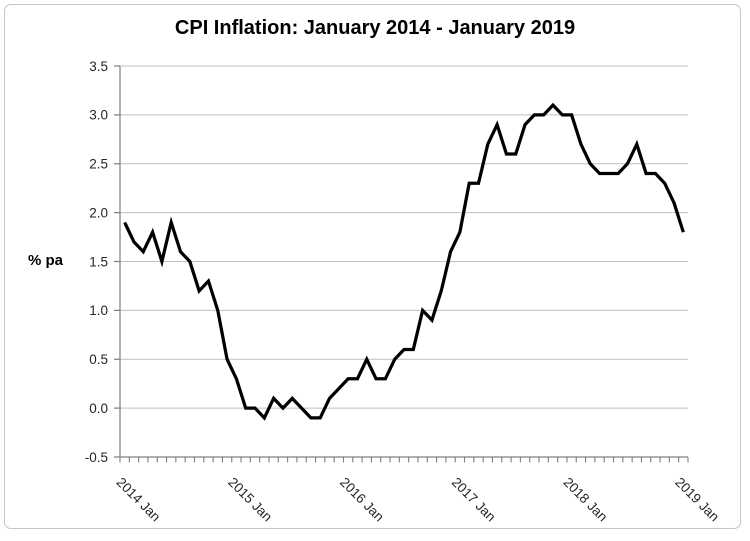 This screenshot has width=750, height=541. I want to click on y-axis-tick-label: 3.5, so click(98, 66).